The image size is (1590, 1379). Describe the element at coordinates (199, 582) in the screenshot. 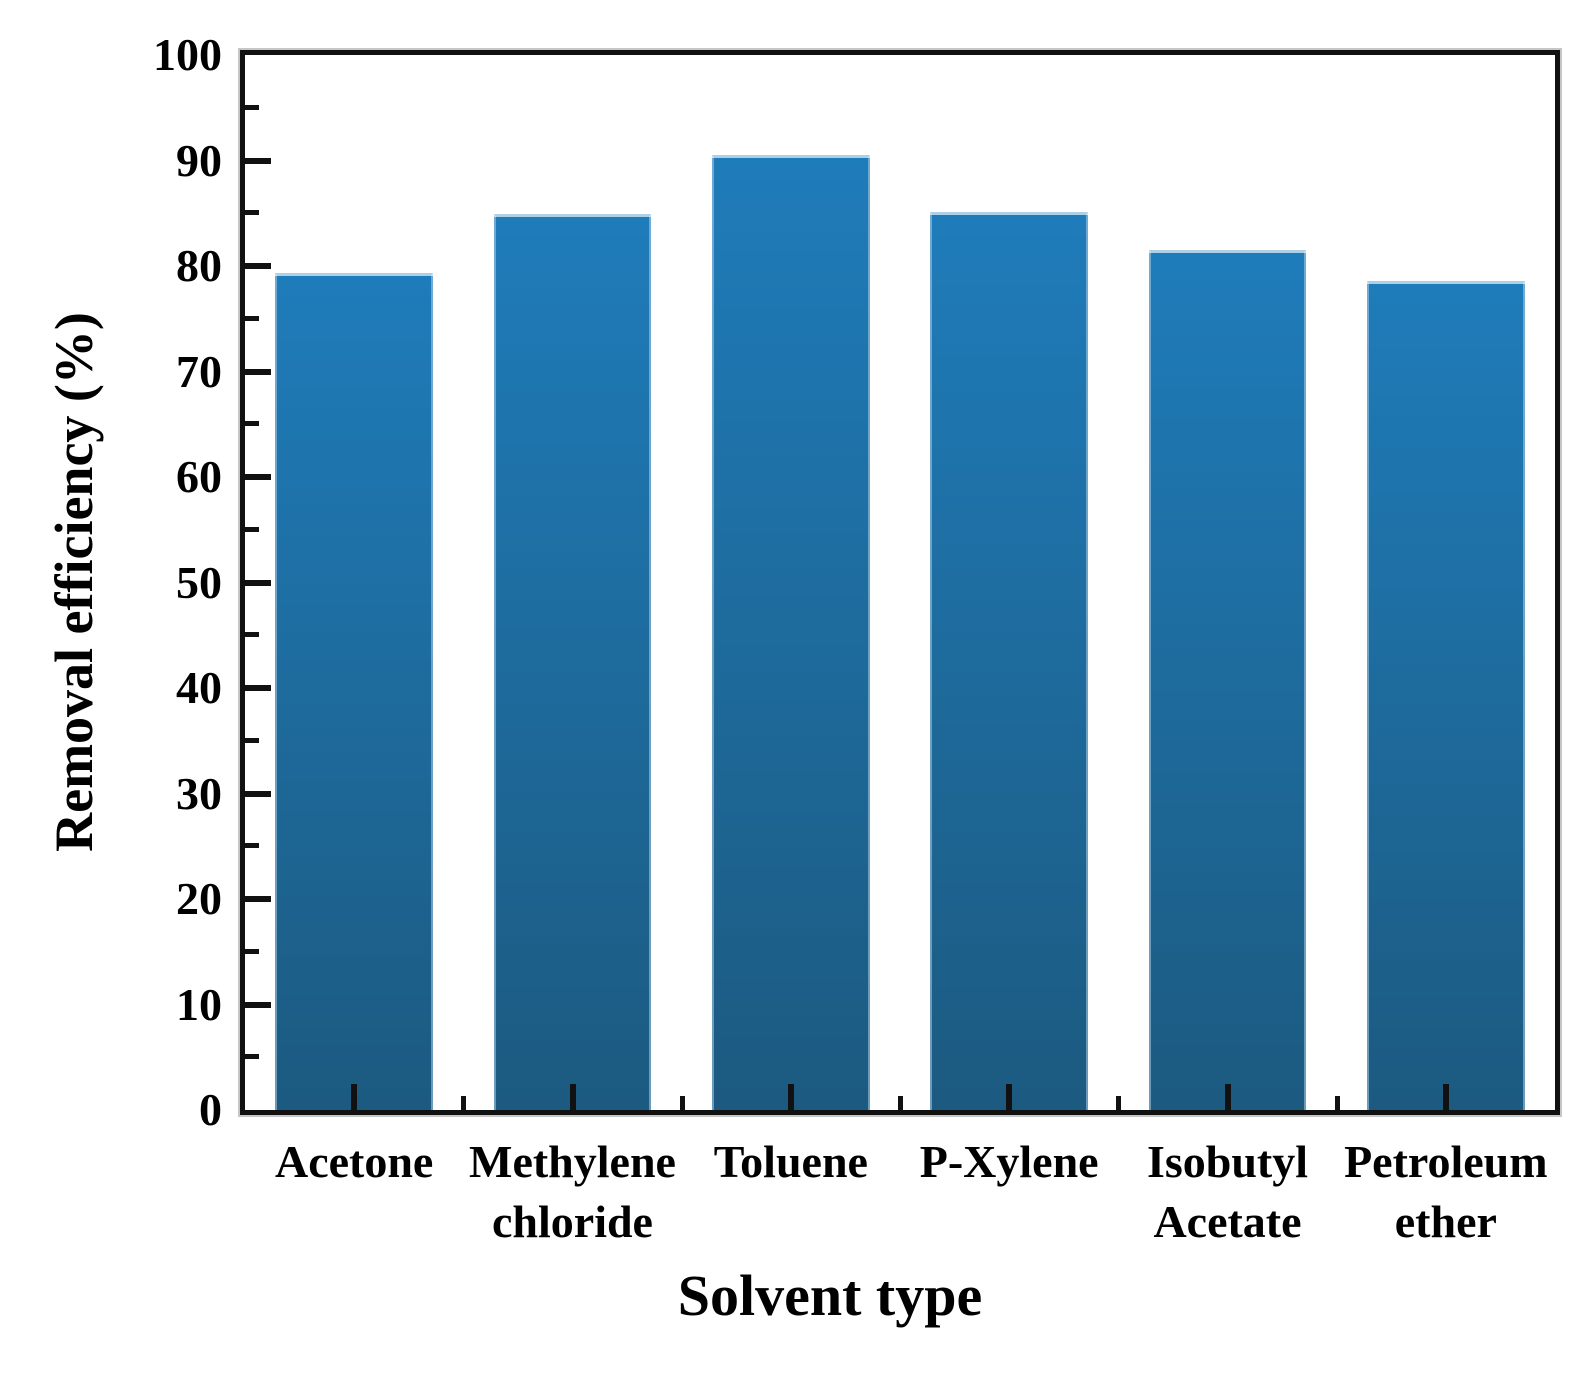

I see `y-tick-label-50: 50` at that location.